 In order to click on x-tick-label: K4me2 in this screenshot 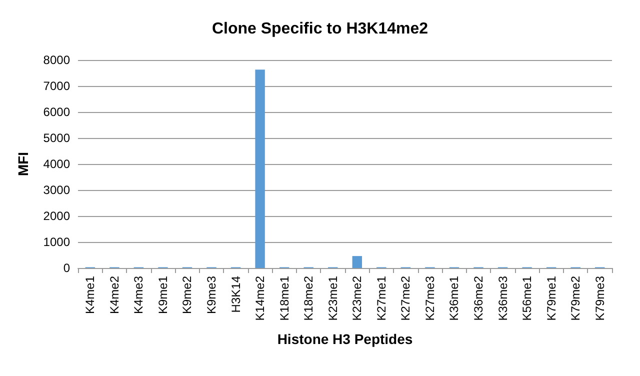, I will do `click(114, 295)`.